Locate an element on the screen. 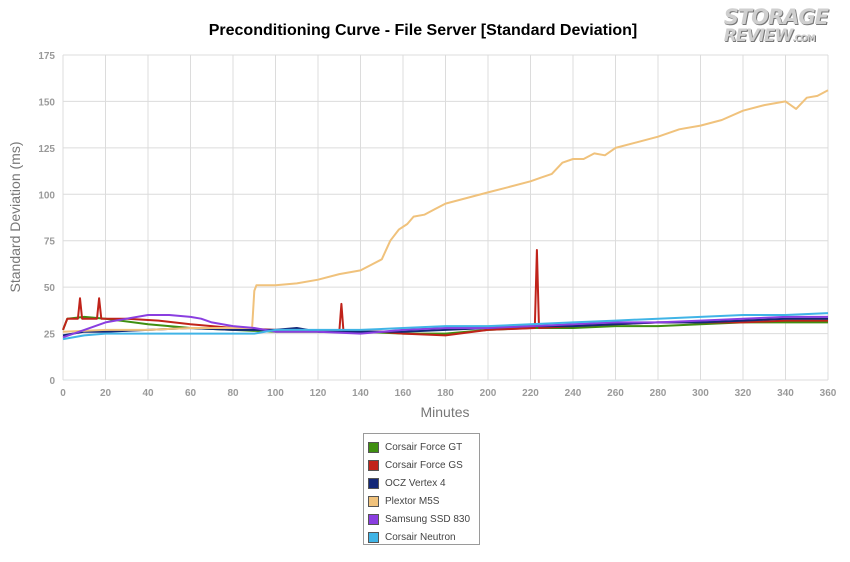  x-tick-label: 140 is located at coordinates (360, 393).